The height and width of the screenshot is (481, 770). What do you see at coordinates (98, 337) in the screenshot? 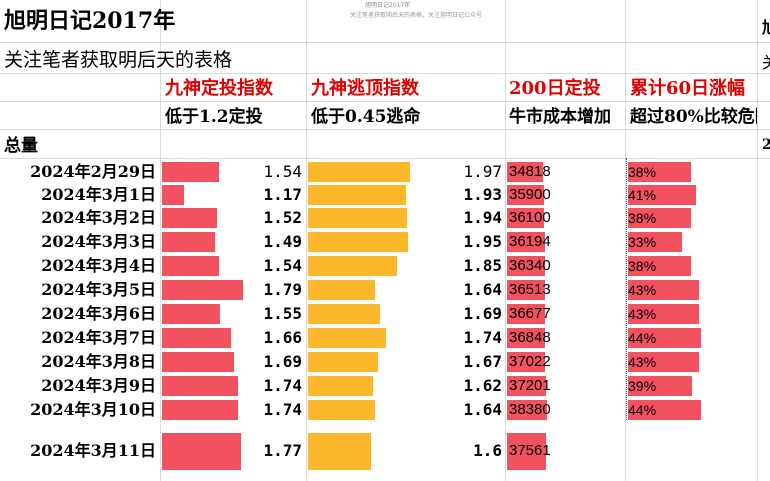
I see `row-date: 2024年3月7日` at bounding box center [98, 337].